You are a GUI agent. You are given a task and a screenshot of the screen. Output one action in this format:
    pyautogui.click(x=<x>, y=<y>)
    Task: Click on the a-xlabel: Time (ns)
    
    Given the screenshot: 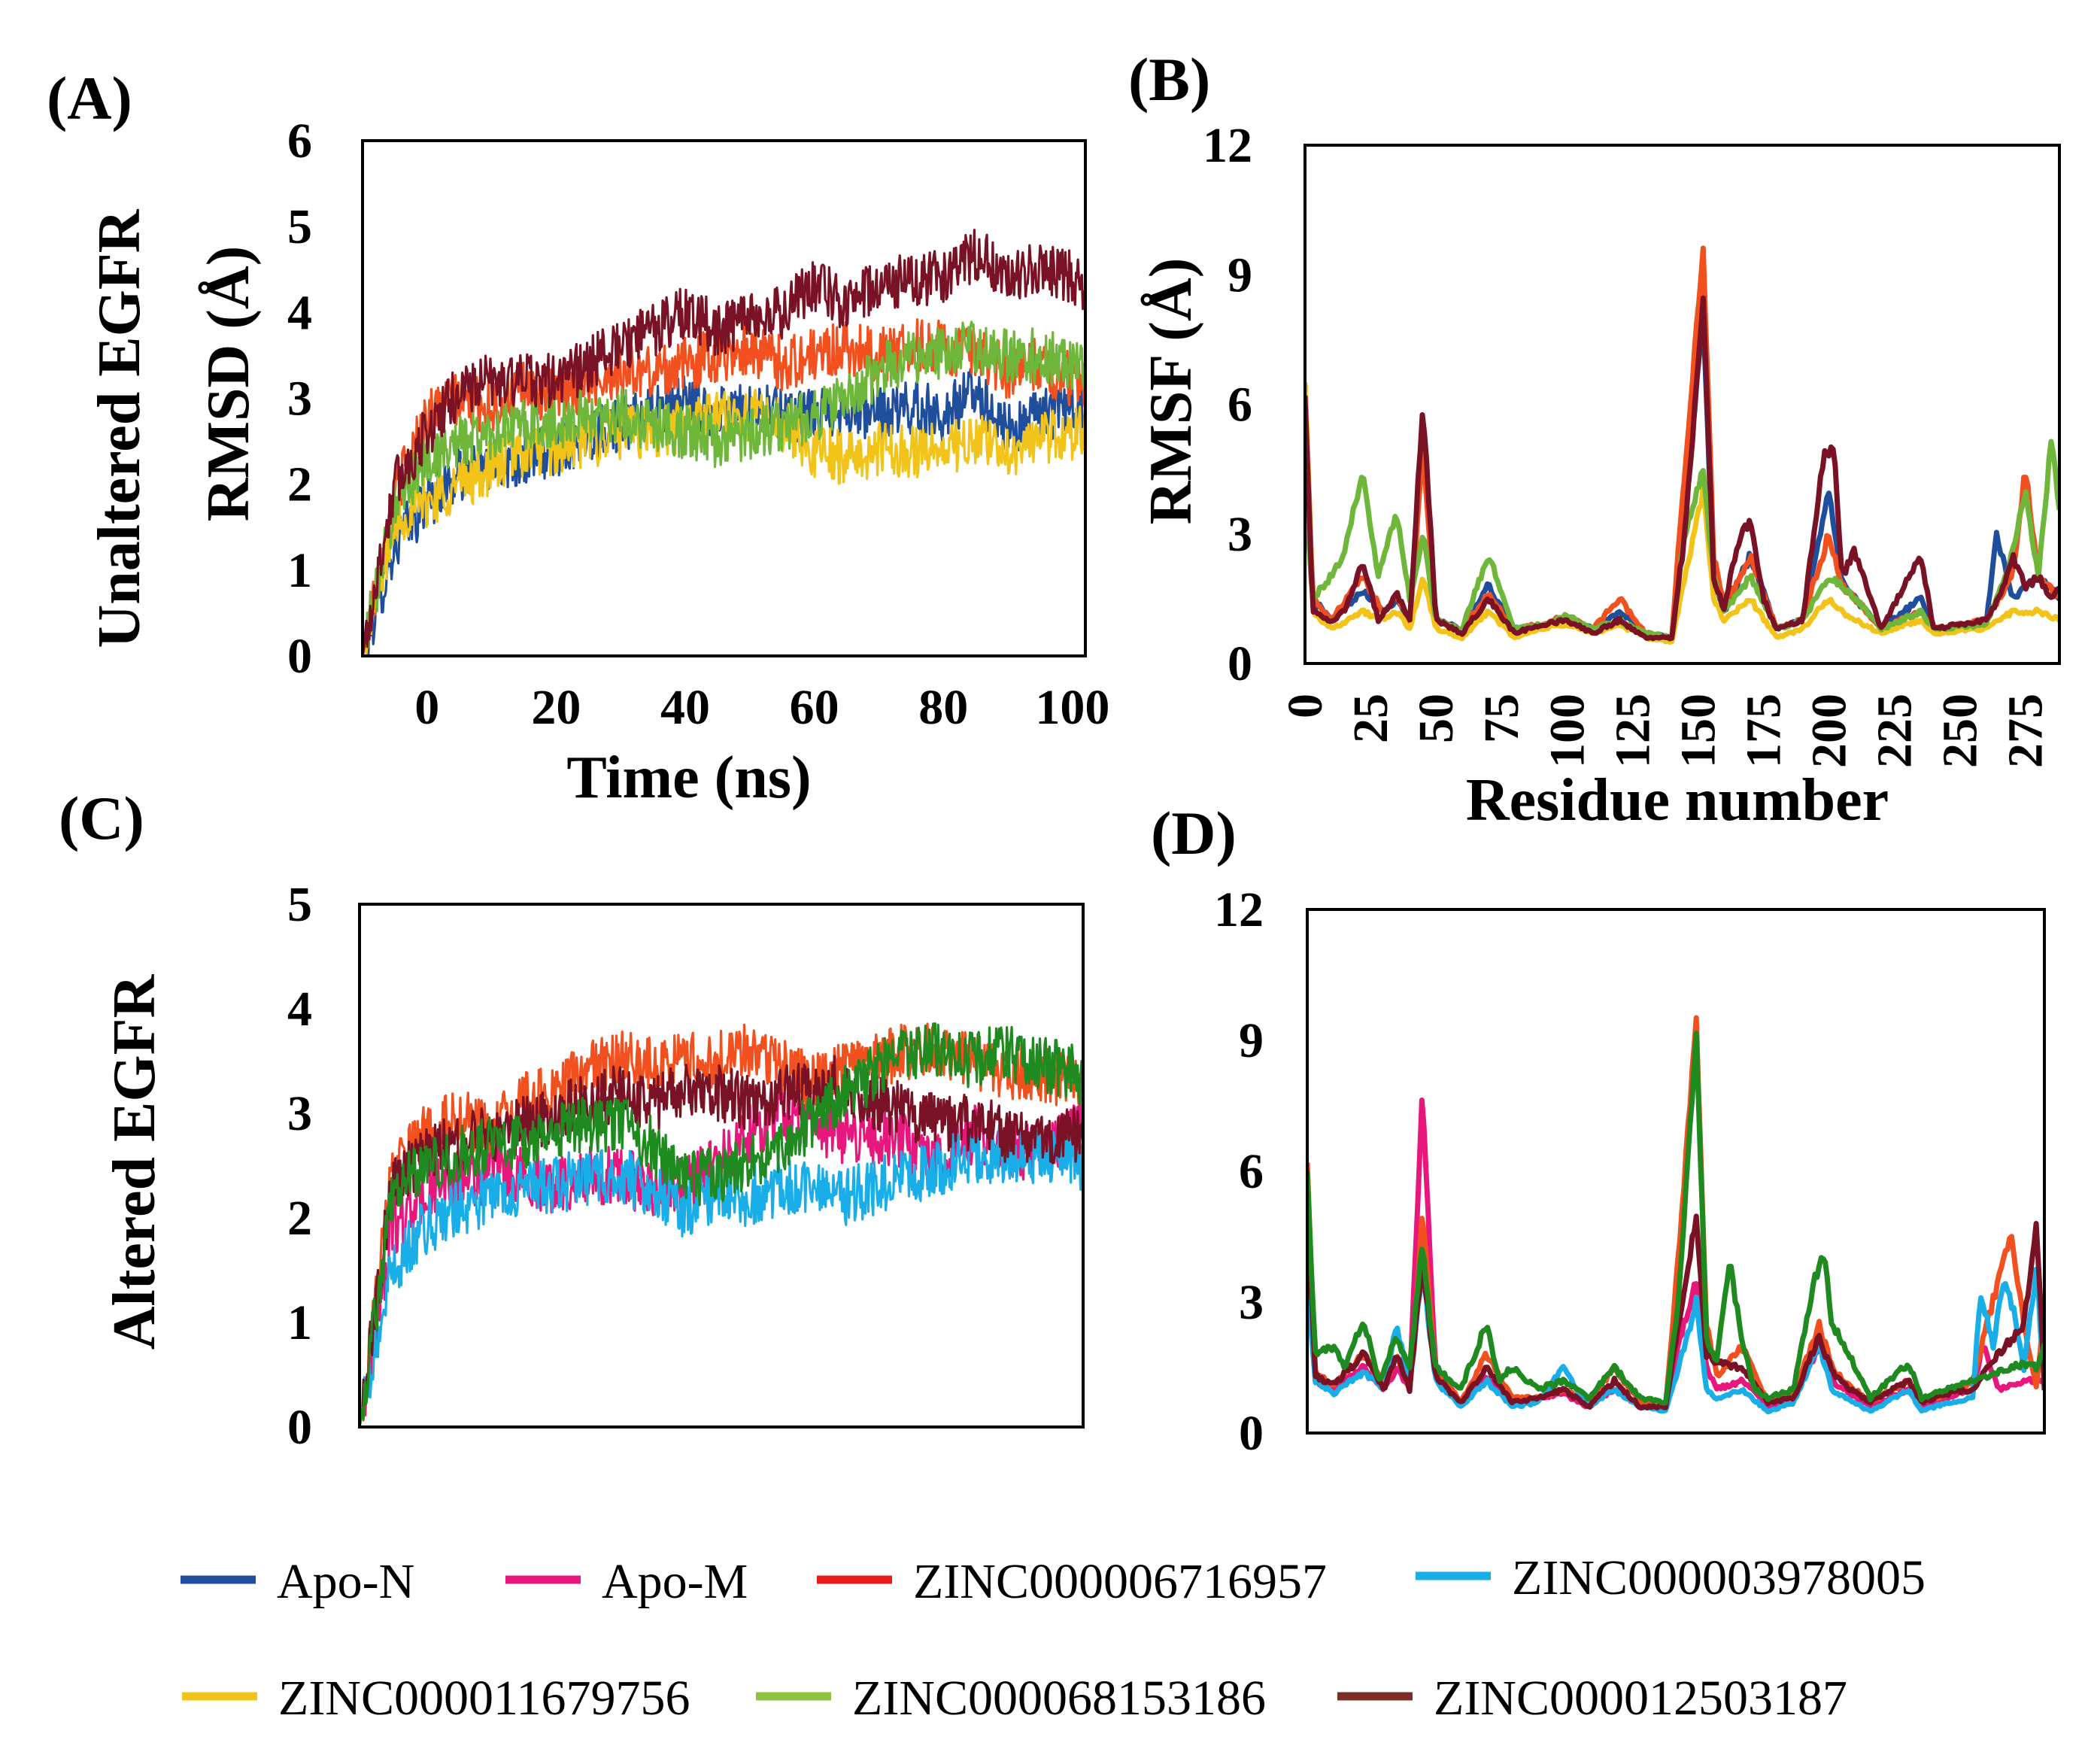 What is the action you would take?
    pyautogui.click(x=688, y=778)
    